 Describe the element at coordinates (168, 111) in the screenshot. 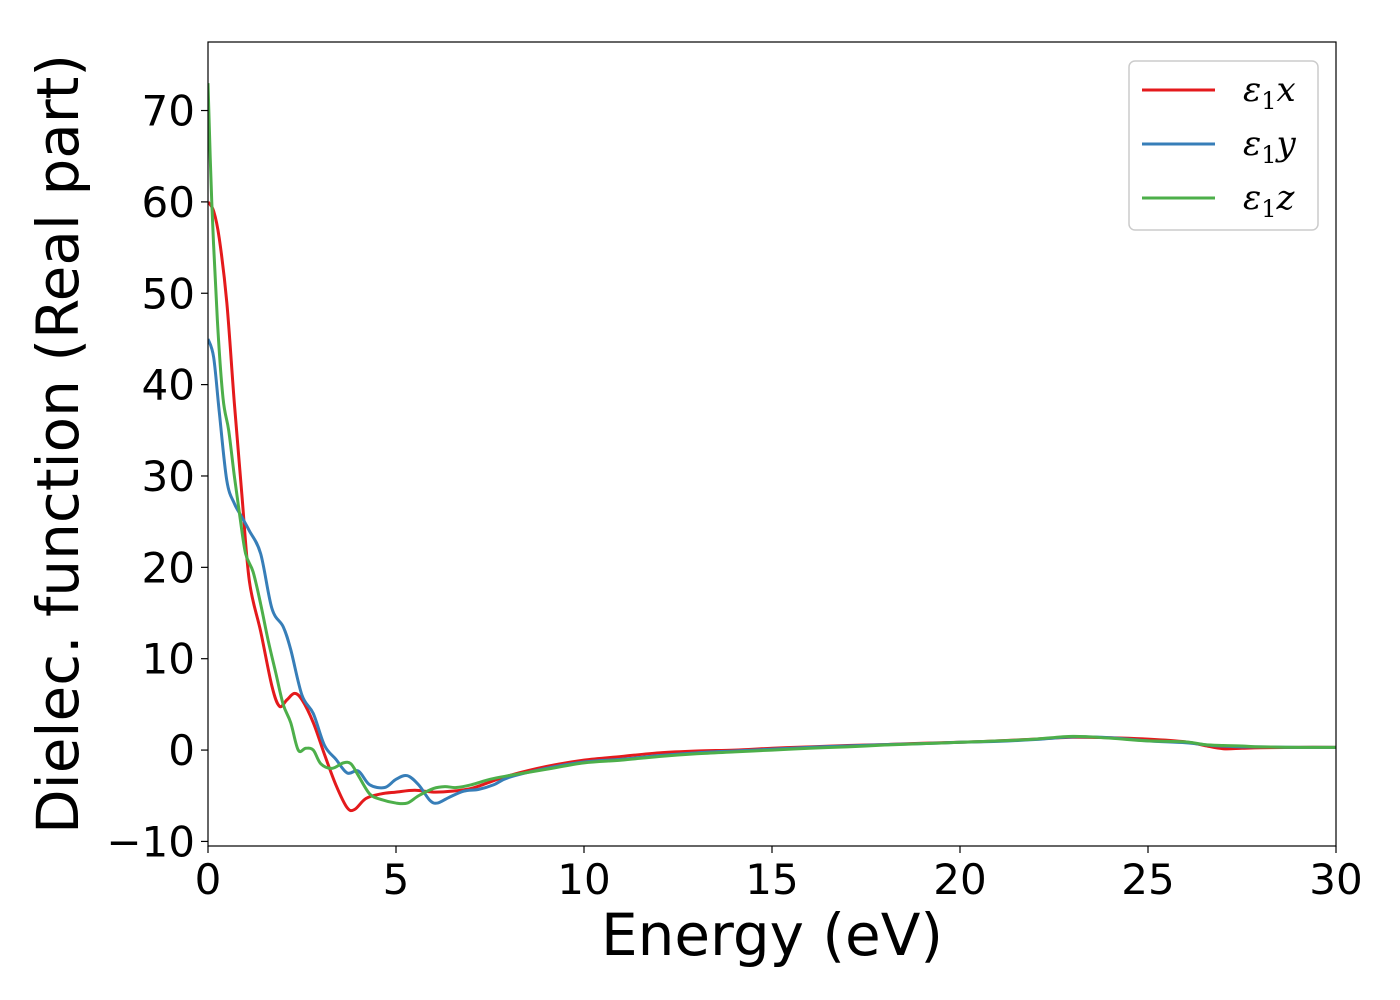

I see `y-tick-label: 70` at that location.